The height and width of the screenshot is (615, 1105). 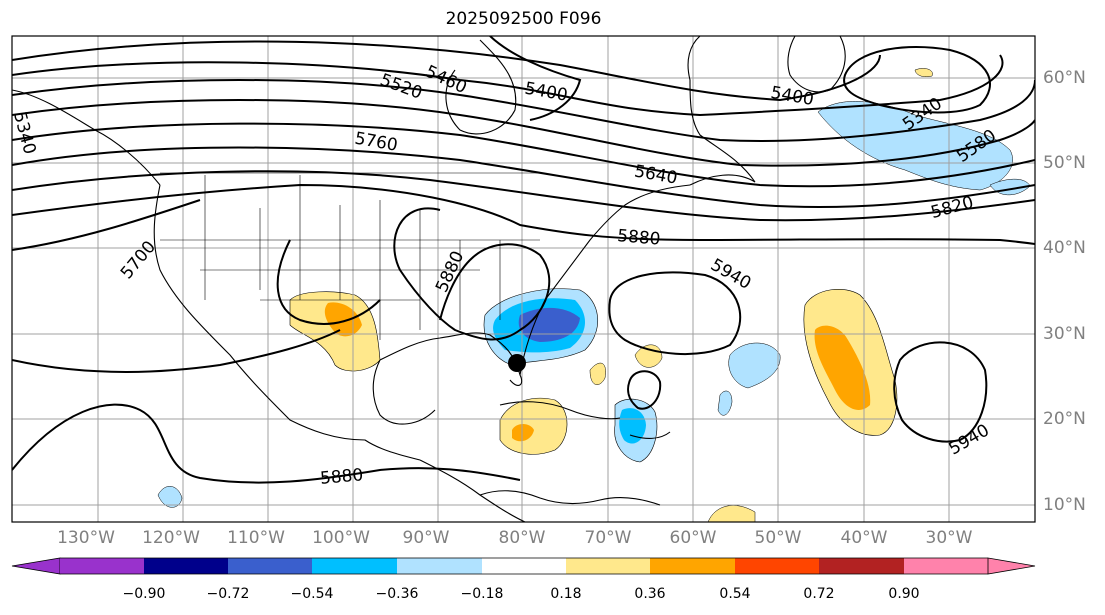 I want to click on lon-label: 110°W, so click(x=256, y=538).